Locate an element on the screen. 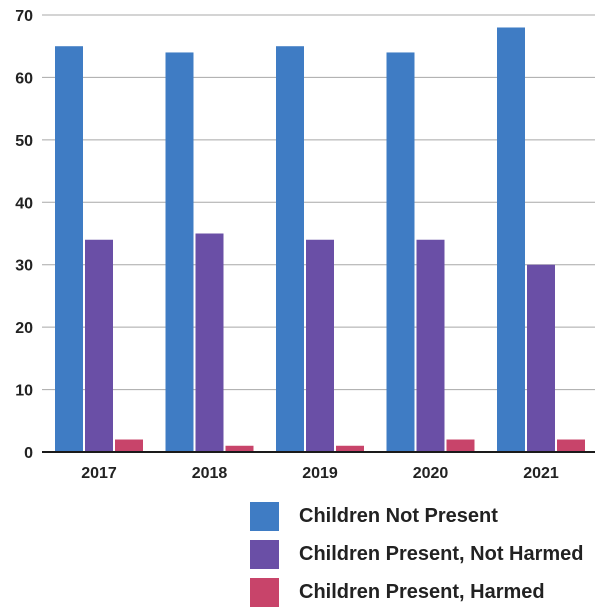 This screenshot has height=611, width=615. legend-item-children-present-harmed: Children Present, Harmed is located at coordinates (417, 592).